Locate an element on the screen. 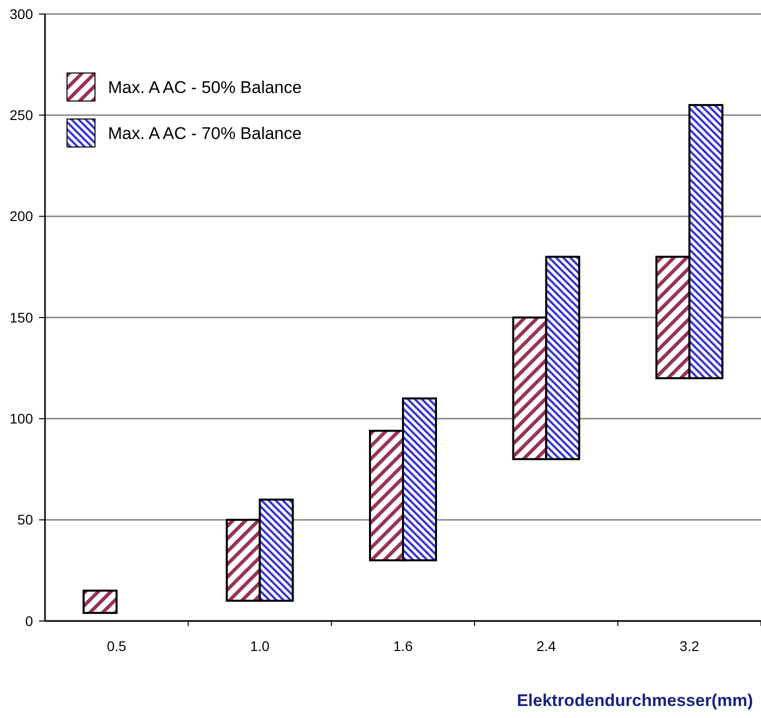 The width and height of the screenshot is (761, 718). x-tick-label: 1.0 is located at coordinates (260, 646).